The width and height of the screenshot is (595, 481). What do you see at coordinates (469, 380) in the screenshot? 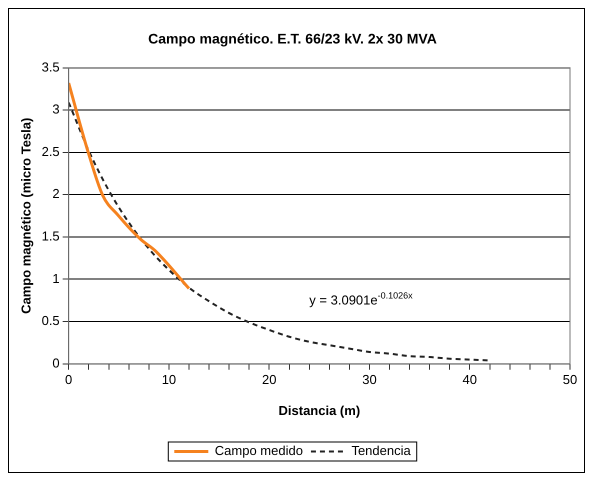
I see `x-tick-label: 40` at bounding box center [469, 380].